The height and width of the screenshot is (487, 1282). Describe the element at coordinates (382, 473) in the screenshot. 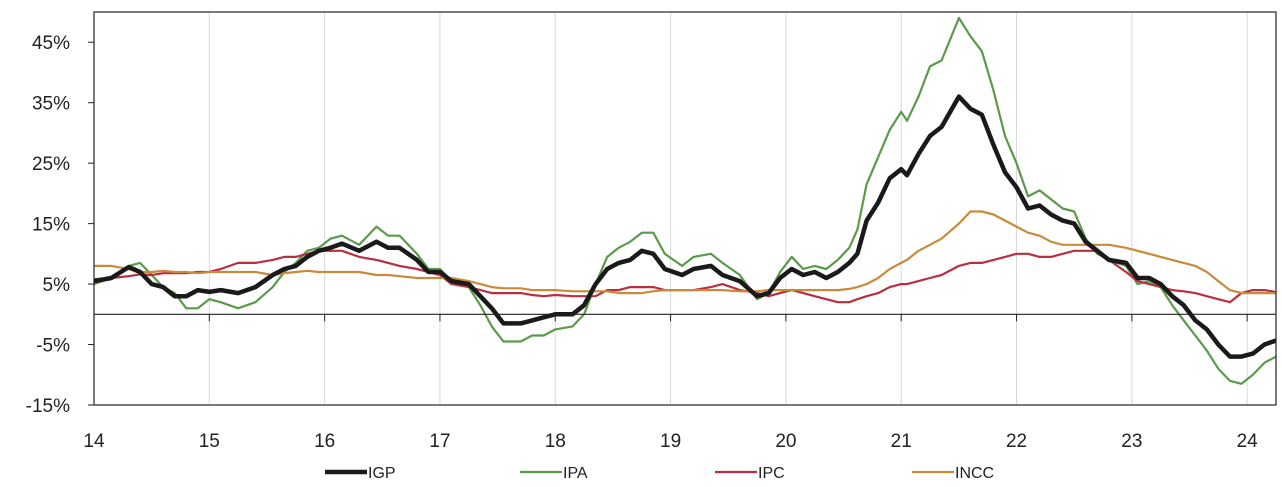

I see `legend-label-igp: IGP` at that location.